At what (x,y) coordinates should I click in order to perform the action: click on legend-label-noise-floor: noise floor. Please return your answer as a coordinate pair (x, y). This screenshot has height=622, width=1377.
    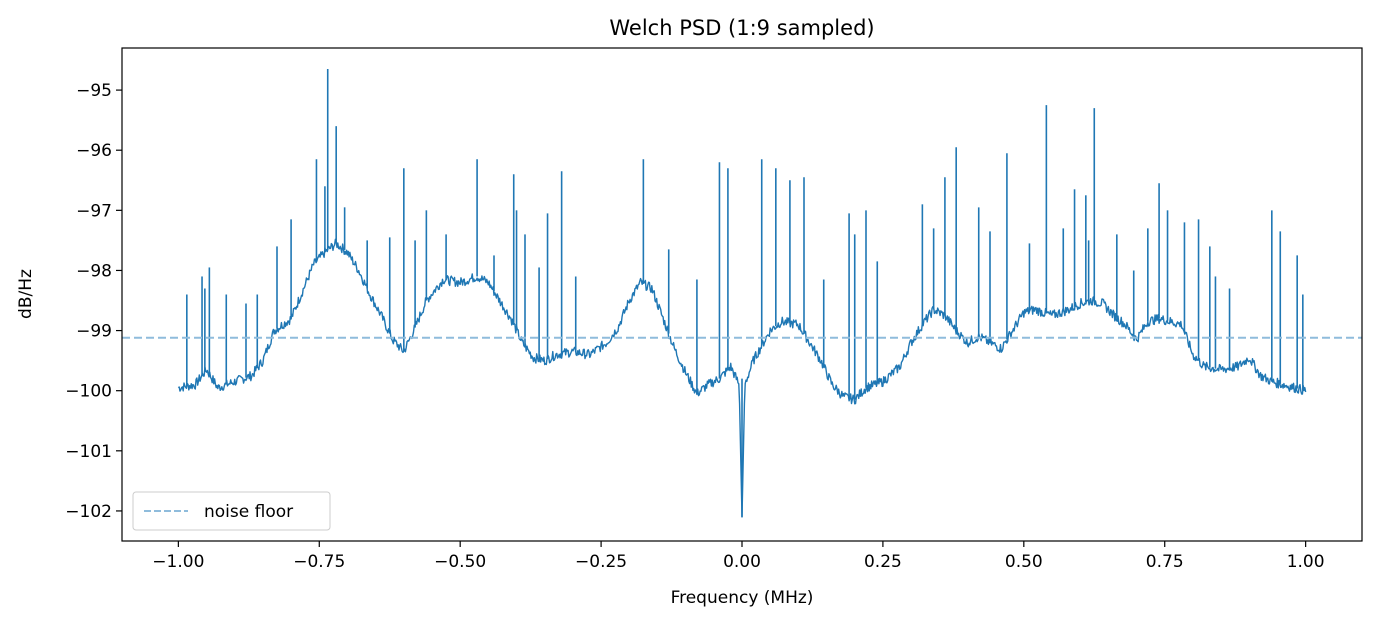
    Looking at the image, I should click on (248, 512).